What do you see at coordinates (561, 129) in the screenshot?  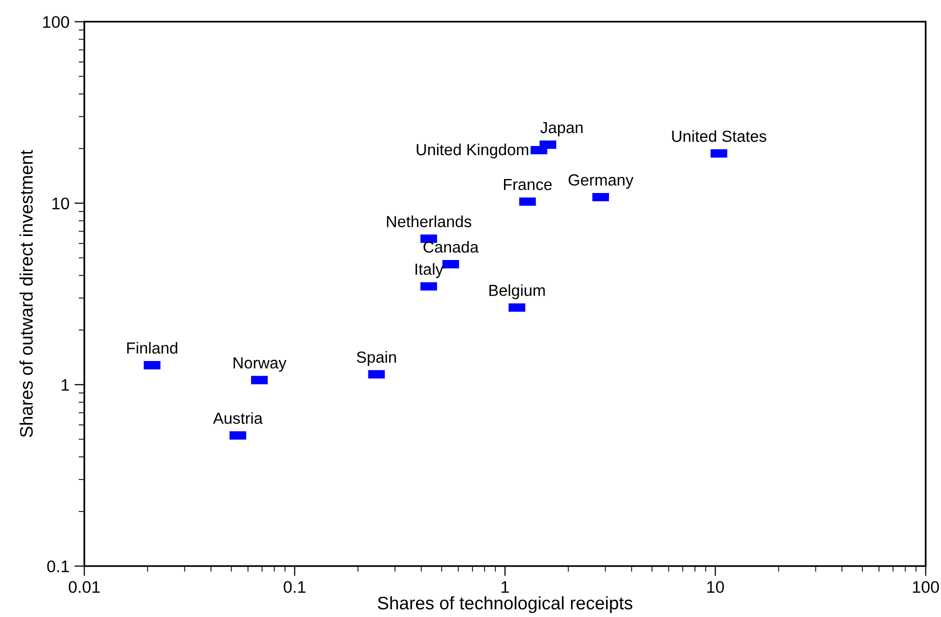 I see `annotation: Japan` at bounding box center [561, 129].